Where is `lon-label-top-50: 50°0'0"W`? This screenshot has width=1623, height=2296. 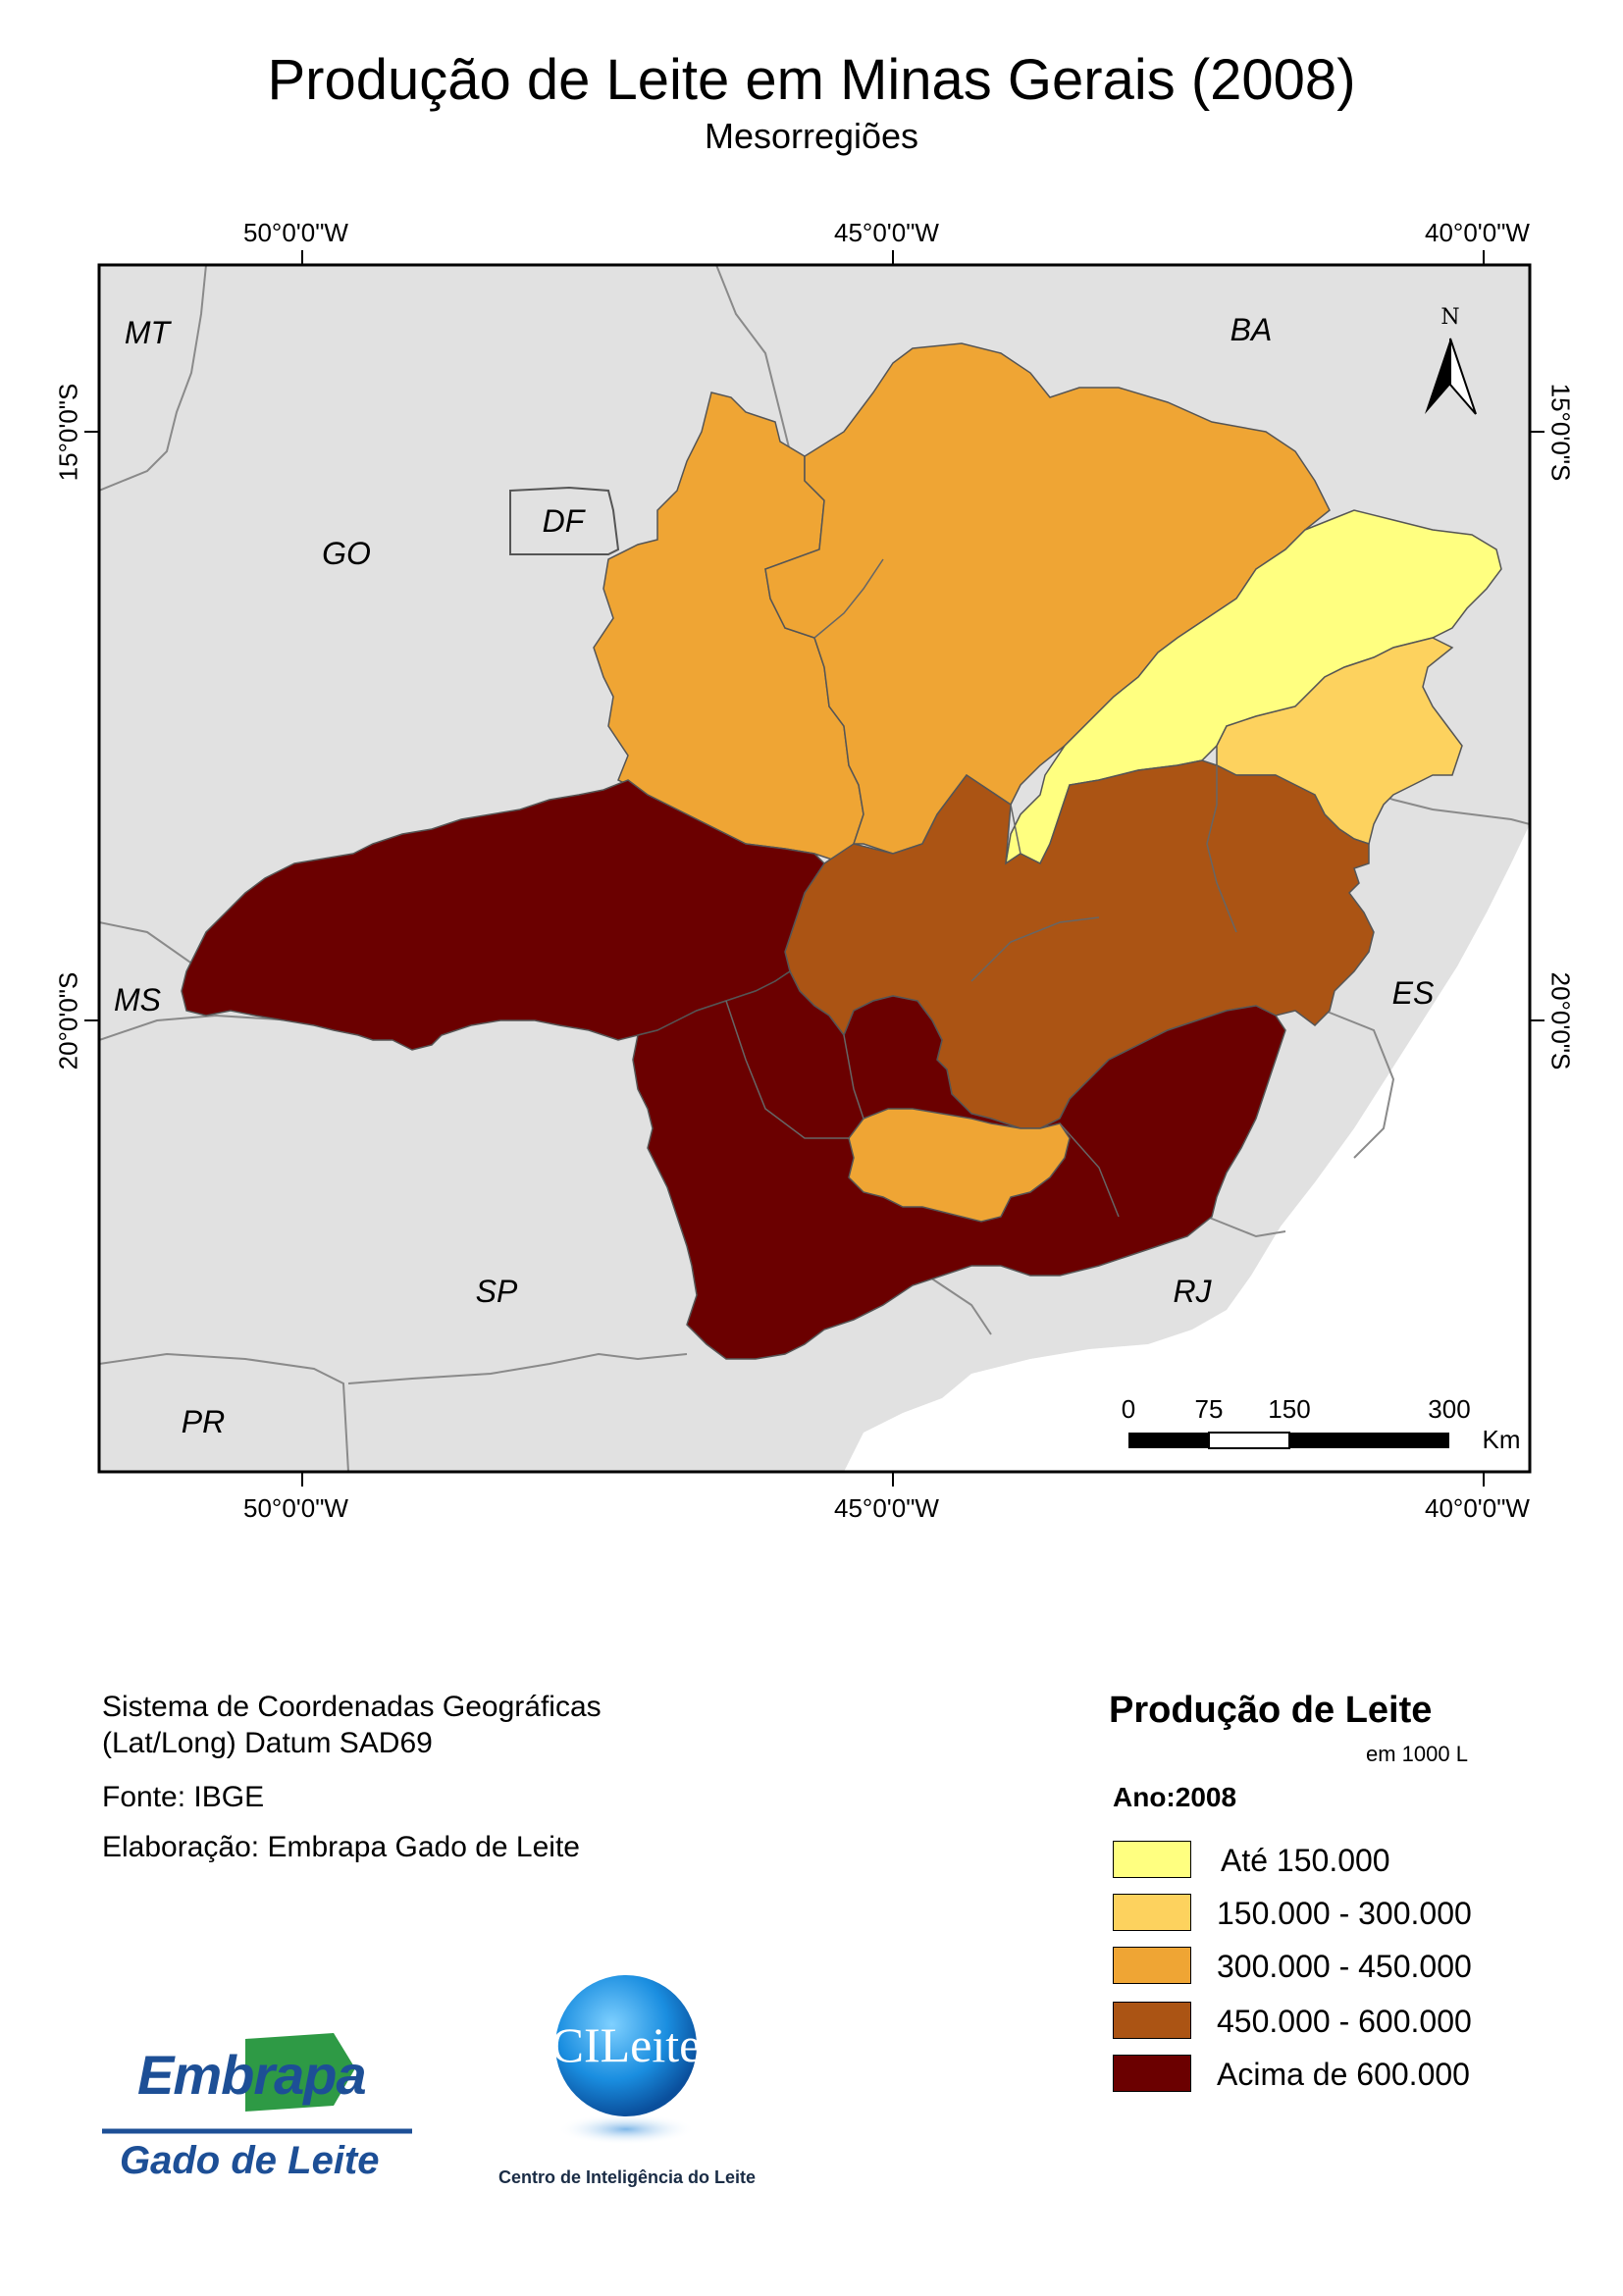
lon-label-top-50: 50°0'0"W is located at coordinates (295, 232).